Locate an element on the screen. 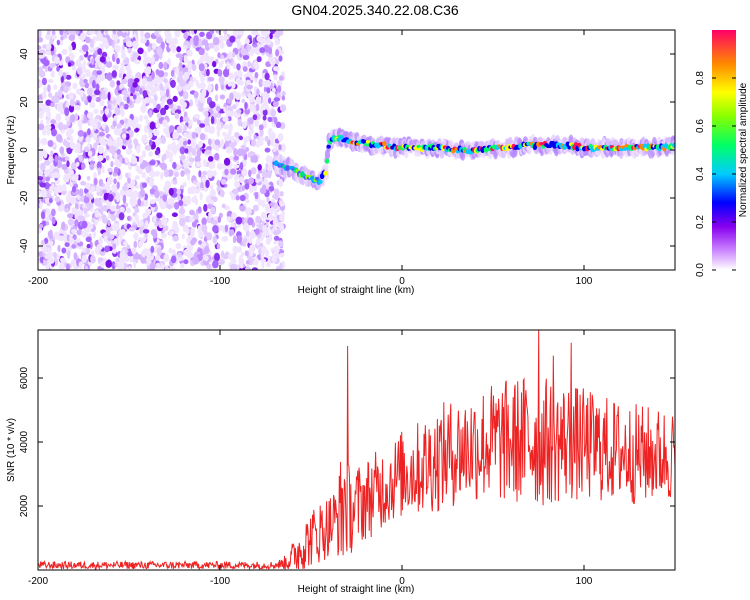  colorbar-tick-label: 0.6 is located at coordinates (700, 126).